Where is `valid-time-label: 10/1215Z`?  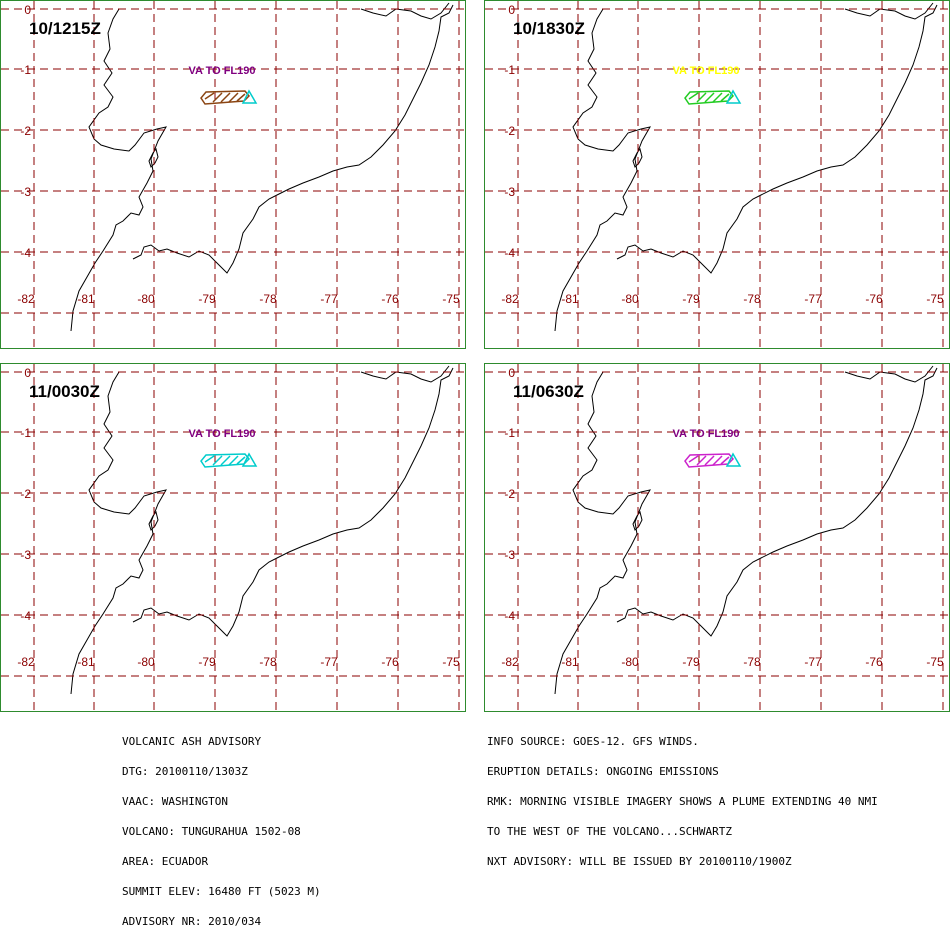
valid-time-label: 10/1215Z is located at coordinates (65, 28).